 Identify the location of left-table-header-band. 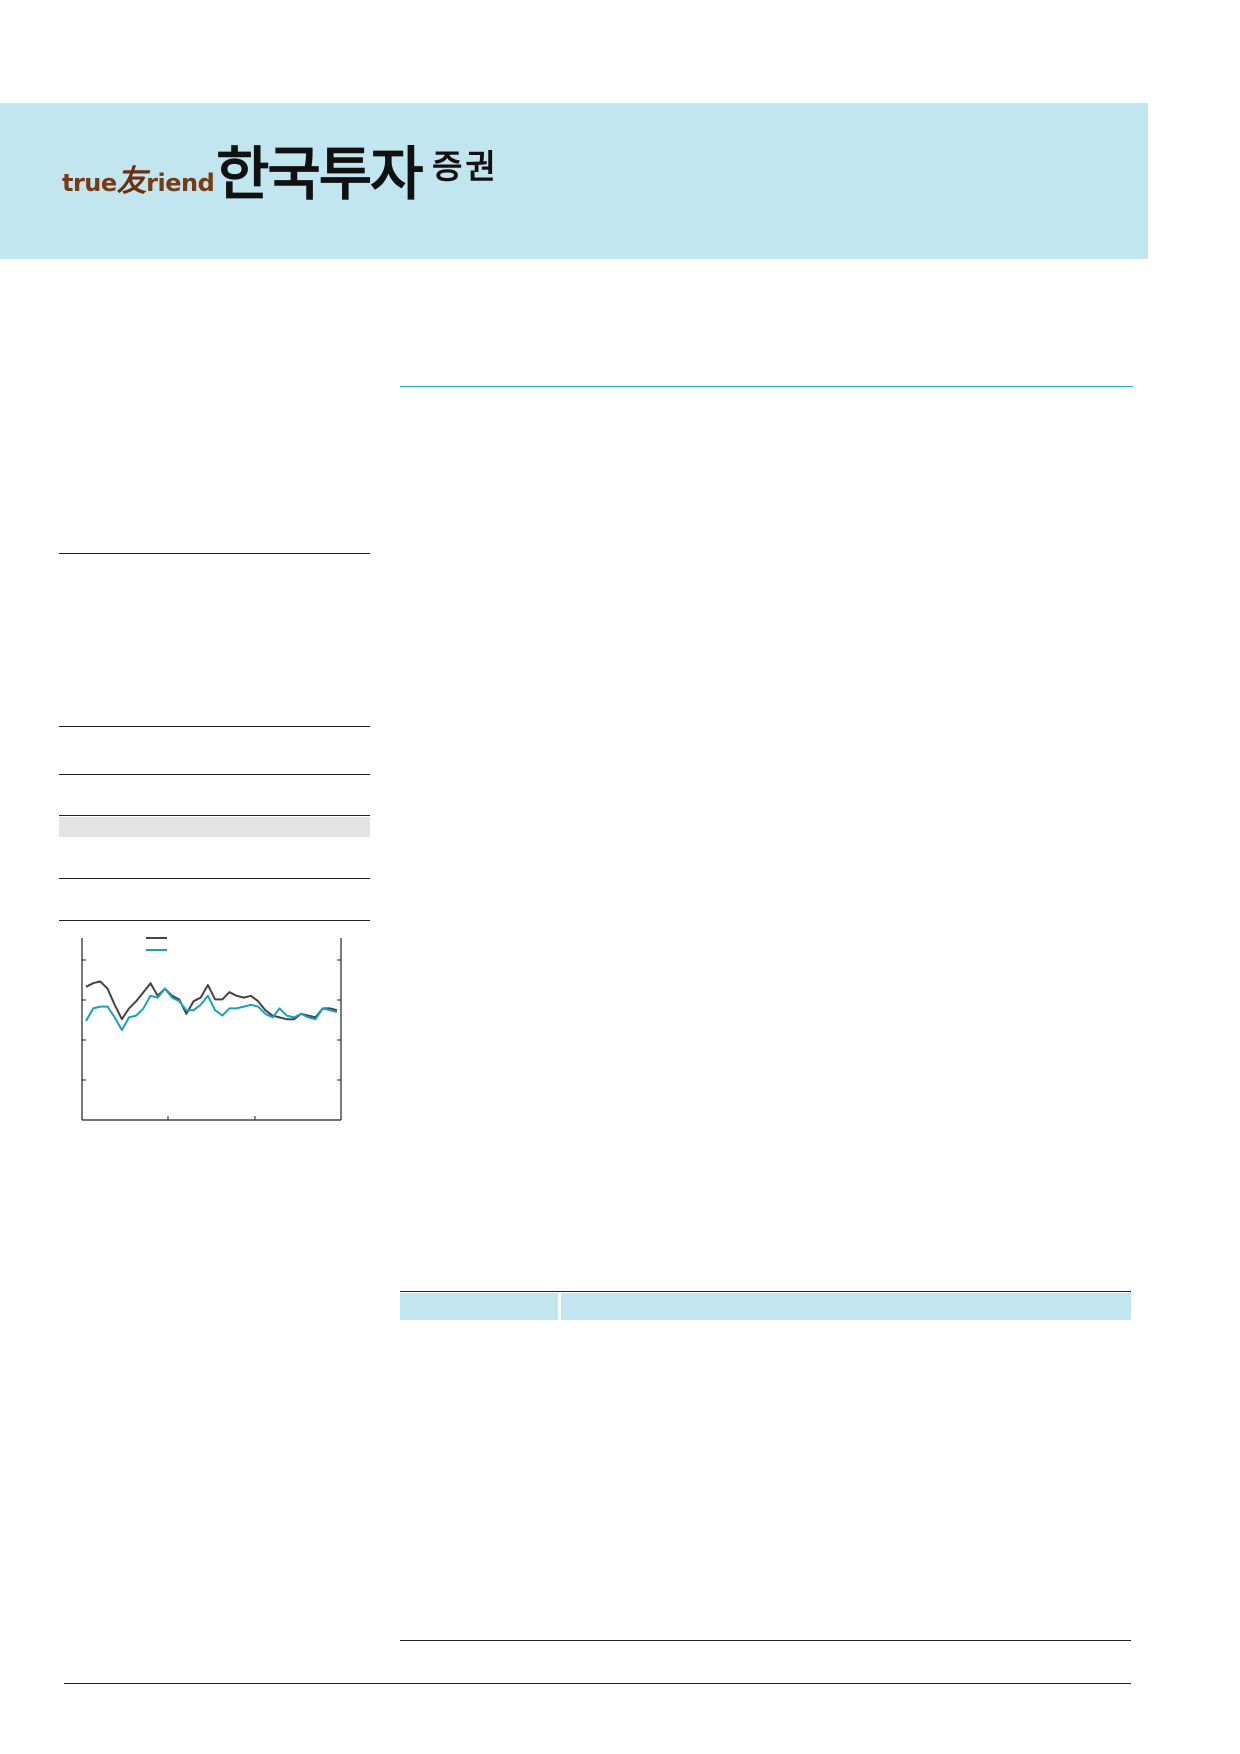
(214, 827).